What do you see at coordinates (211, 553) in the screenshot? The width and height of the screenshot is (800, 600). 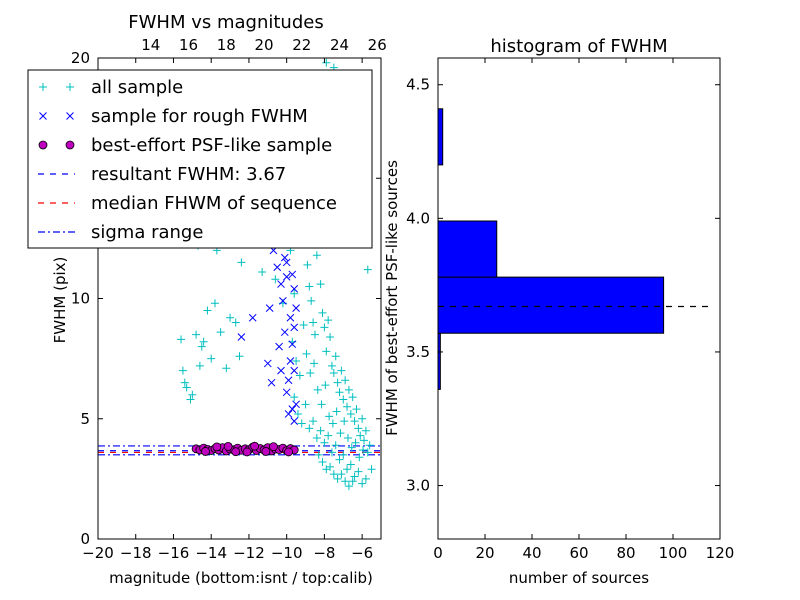 I see `x-tick-label: −14` at bounding box center [211, 553].